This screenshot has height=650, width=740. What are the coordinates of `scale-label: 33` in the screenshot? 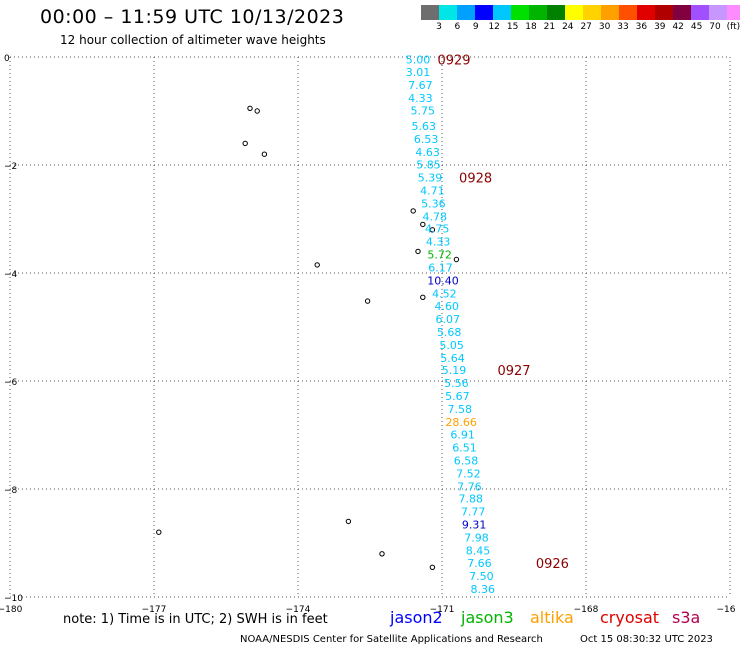 It's located at (623, 27).